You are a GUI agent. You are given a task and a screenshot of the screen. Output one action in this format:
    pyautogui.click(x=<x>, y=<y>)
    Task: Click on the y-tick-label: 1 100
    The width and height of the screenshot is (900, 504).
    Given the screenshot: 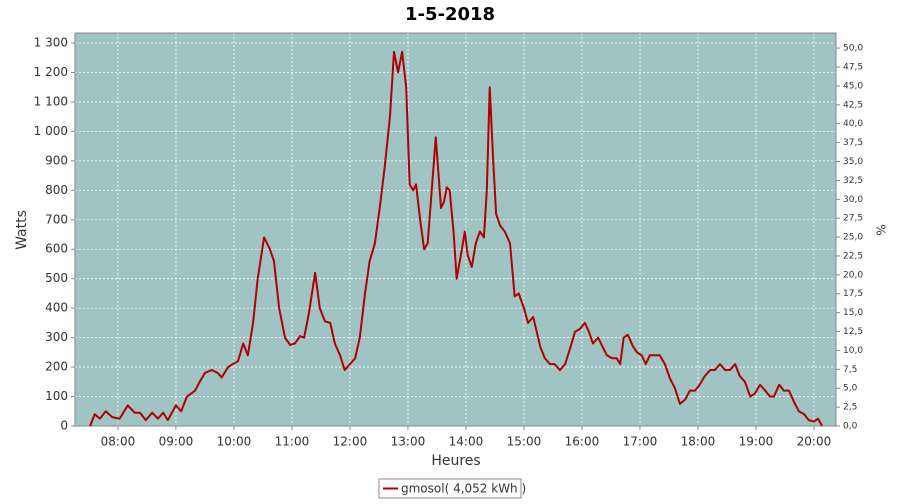 What is the action you would take?
    pyautogui.click(x=51, y=101)
    